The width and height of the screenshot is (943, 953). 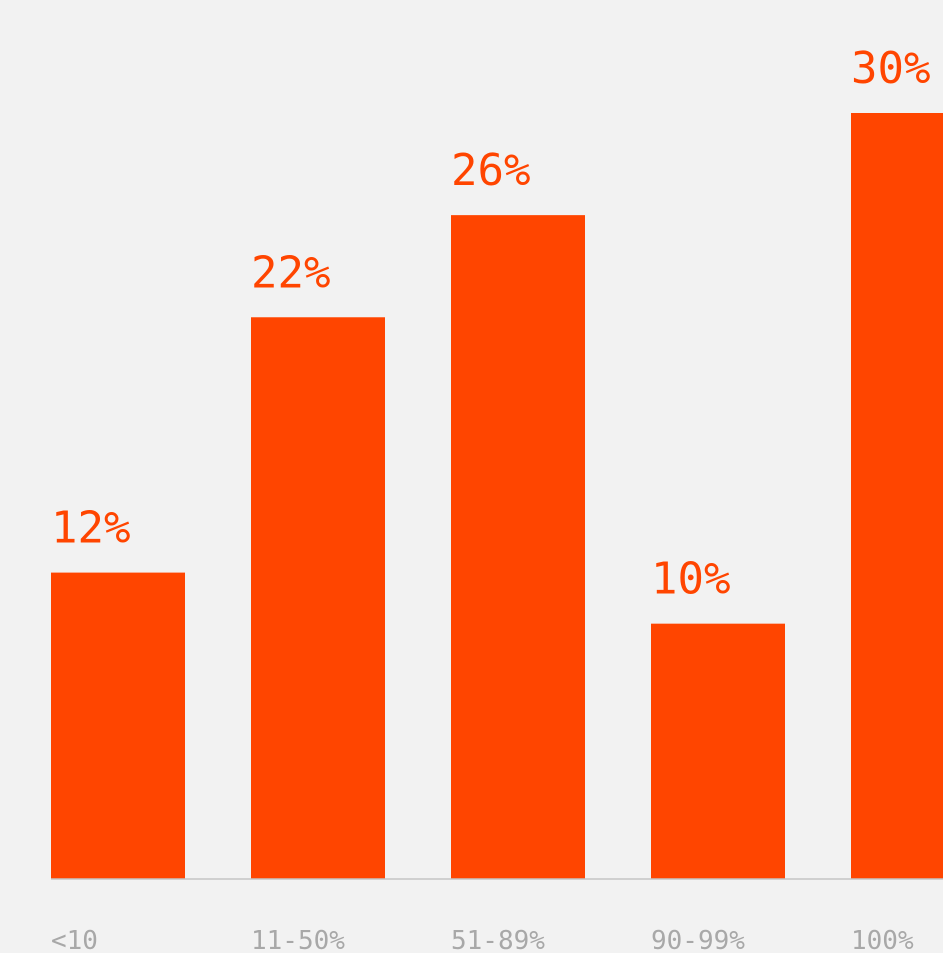 I want to click on data-label-2: 26%, so click(x=490, y=170).